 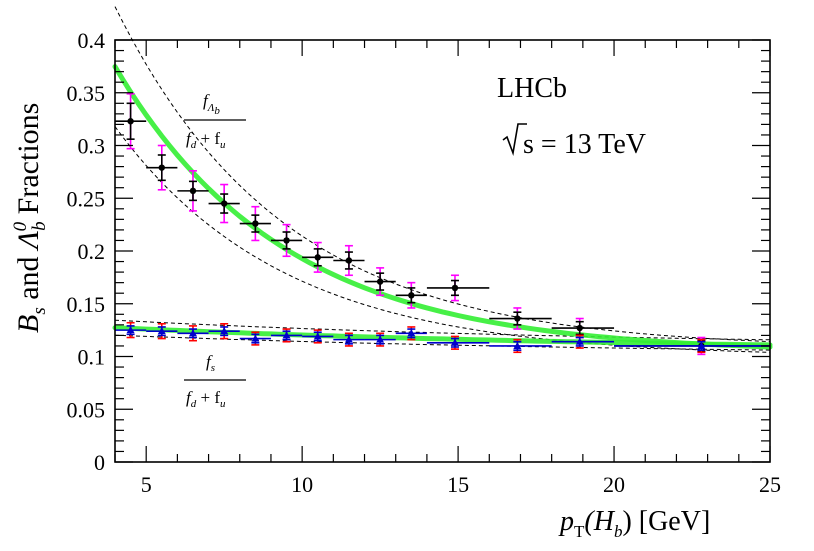 What do you see at coordinates (514, 140) in the screenshot?
I see `sqrt-sign-icon` at bounding box center [514, 140].